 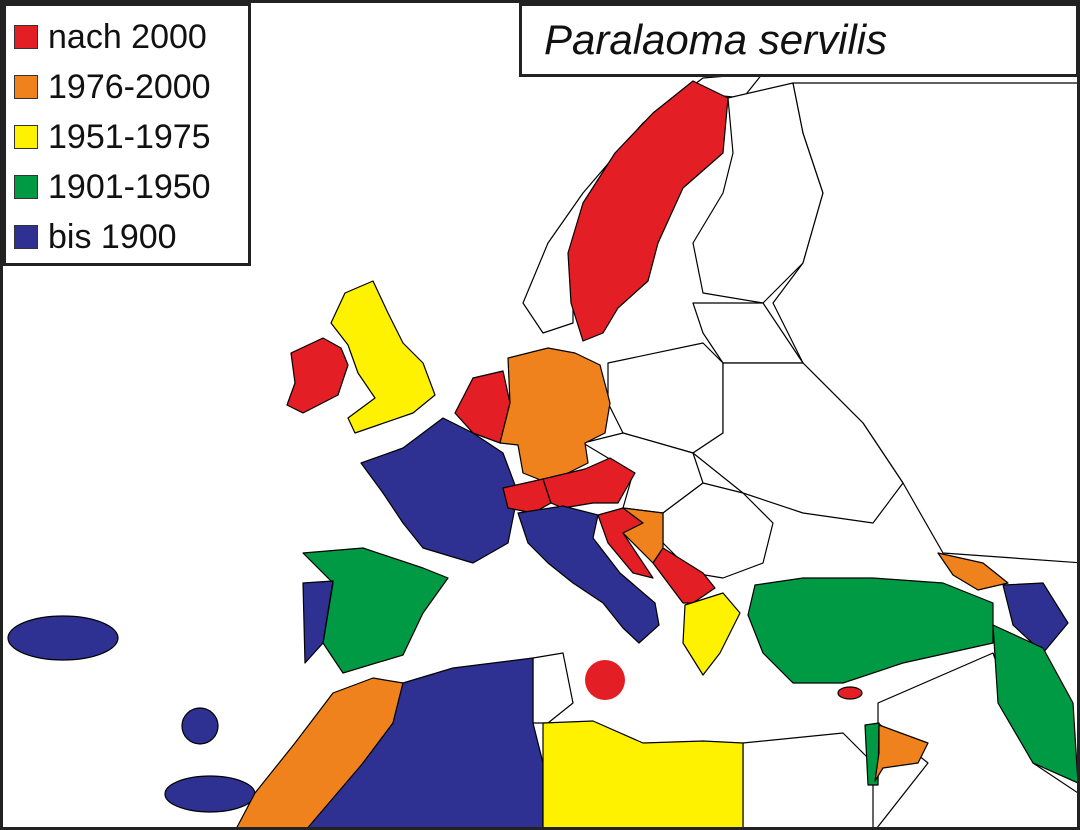 I want to click on legend-item-1901-1950: 1901-1950, so click(x=131, y=187).